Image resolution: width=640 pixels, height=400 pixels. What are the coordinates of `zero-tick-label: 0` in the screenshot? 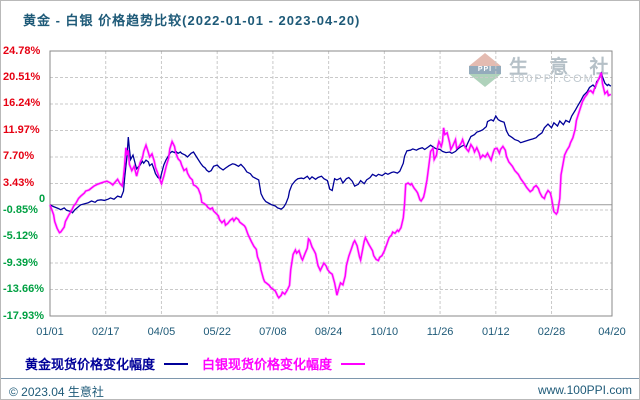 It's located at (42, 198).